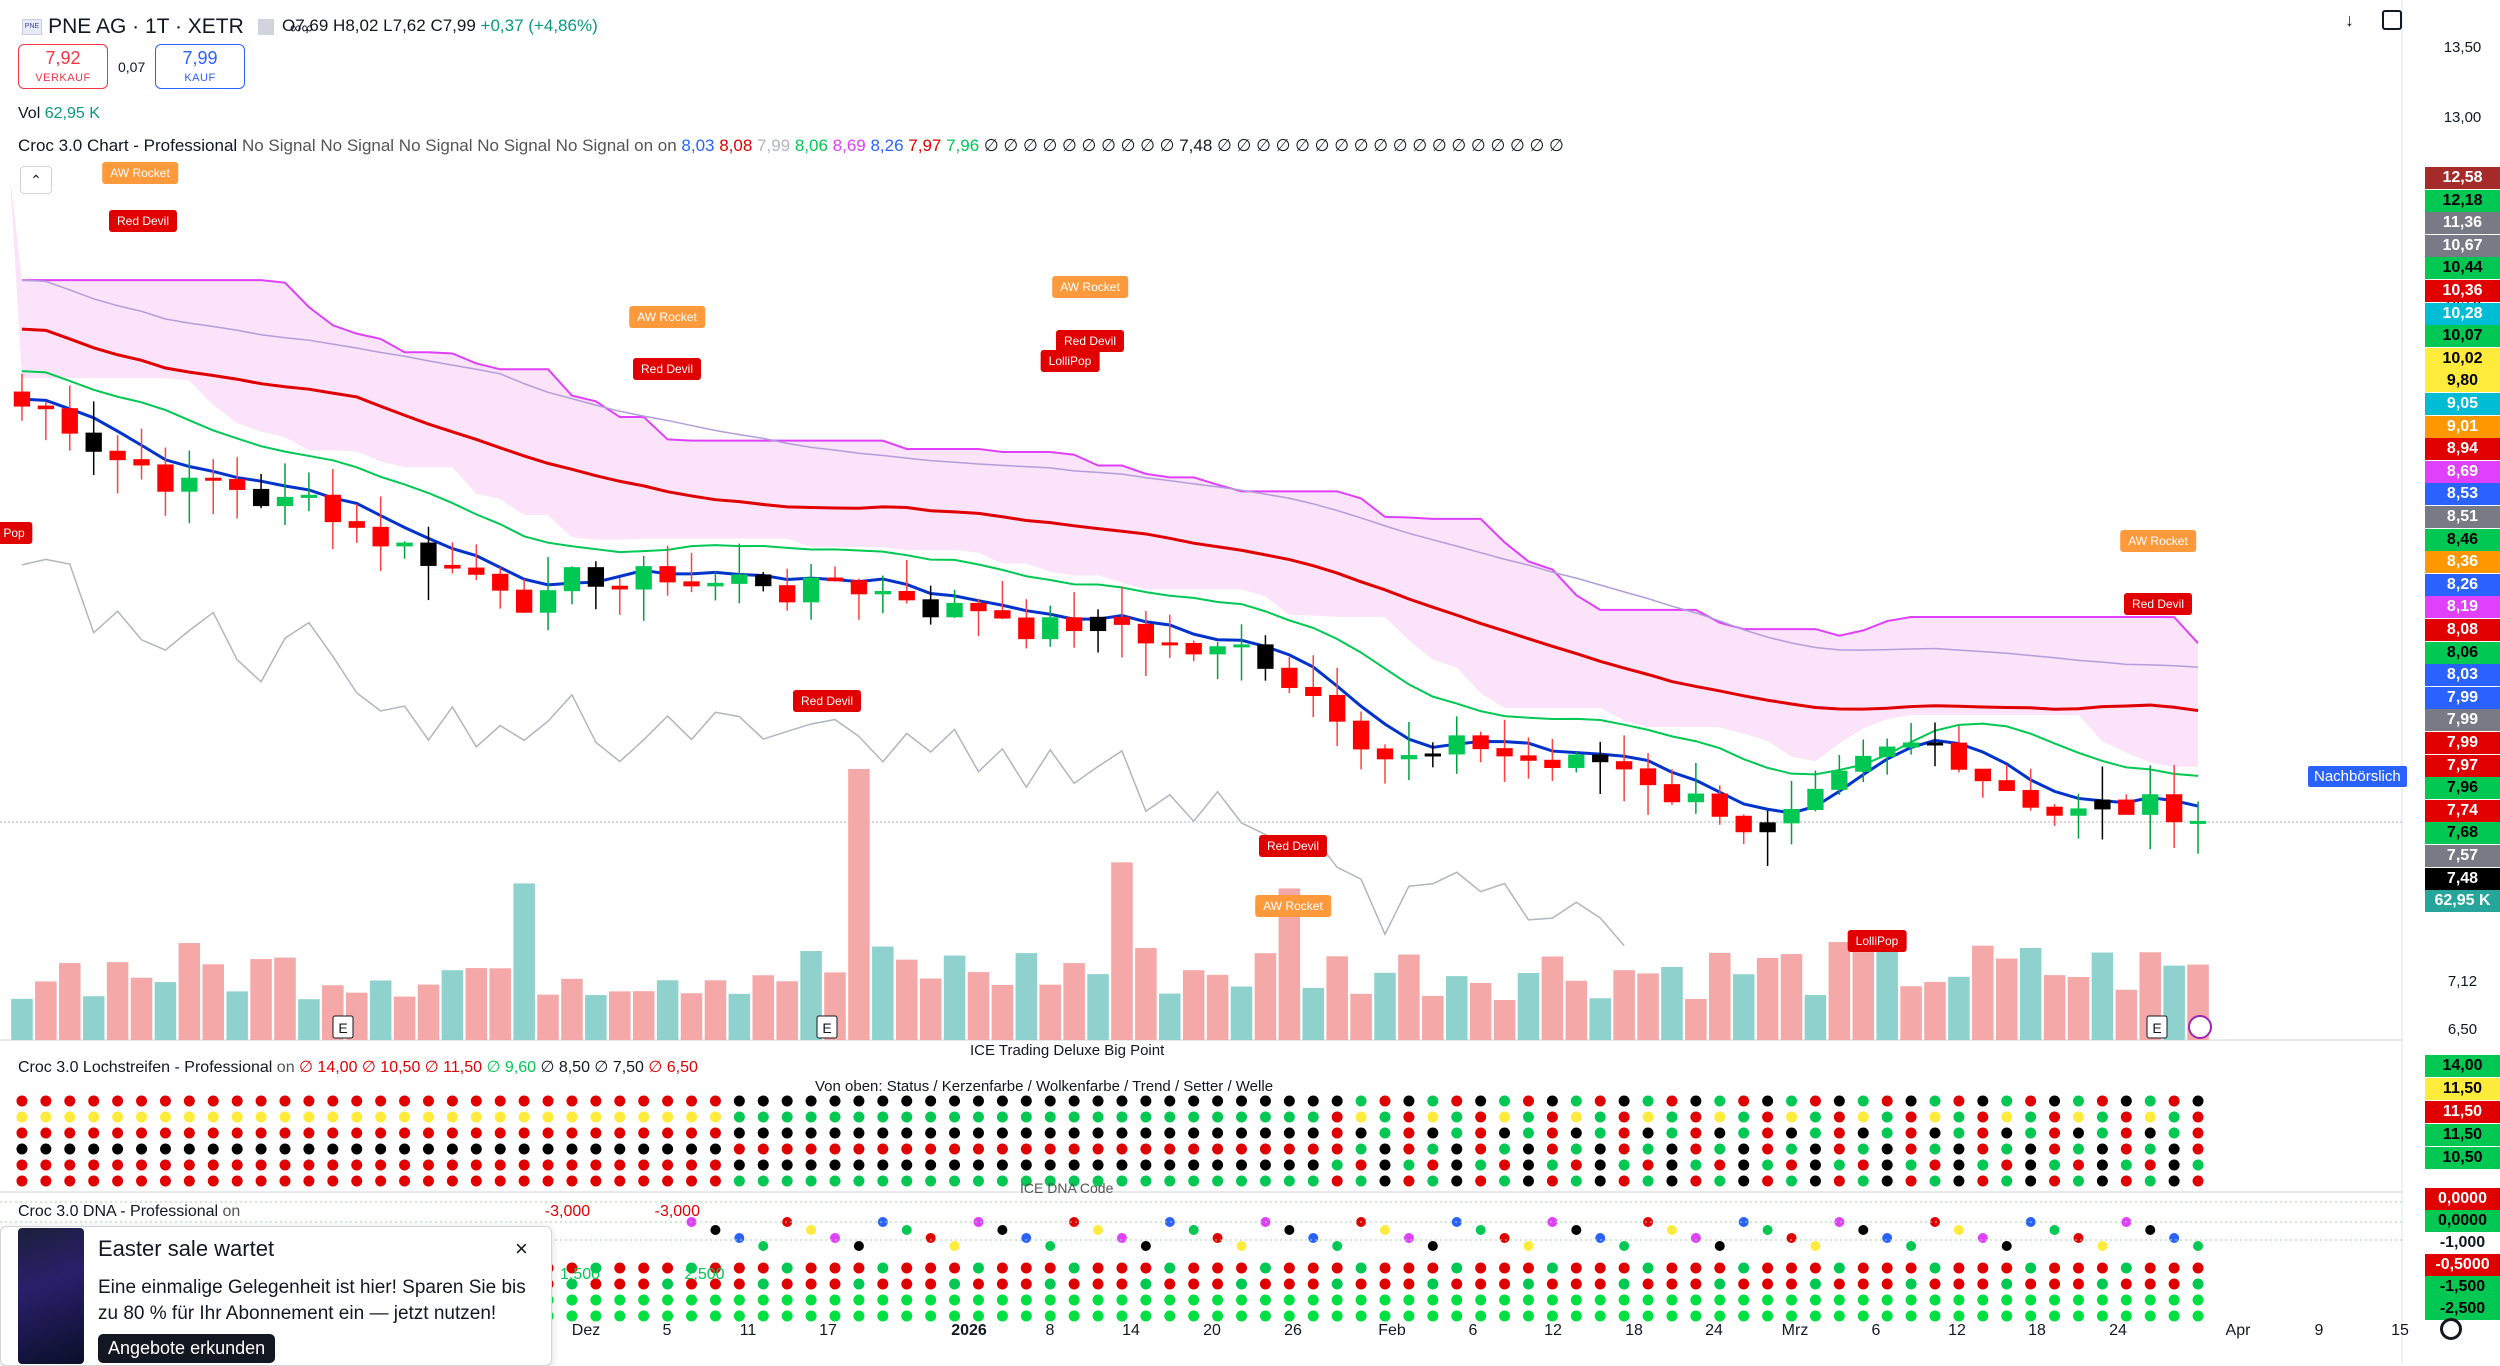  Describe the element at coordinates (1090, 287) in the screenshot. I see `signal-label: AW Rocket` at that location.